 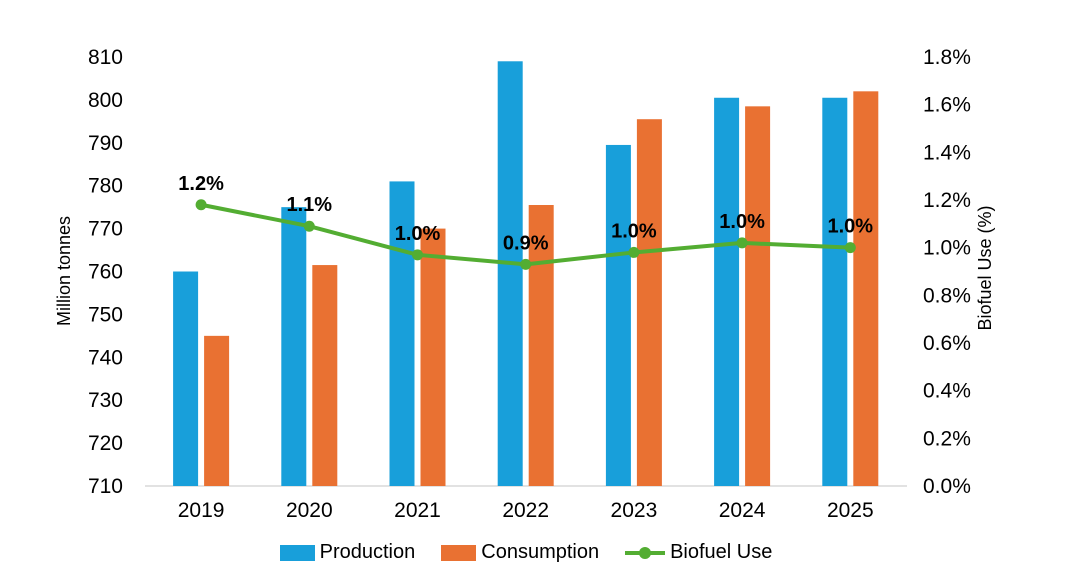 I want to click on bar-consumption-2021, so click(x=433, y=357).